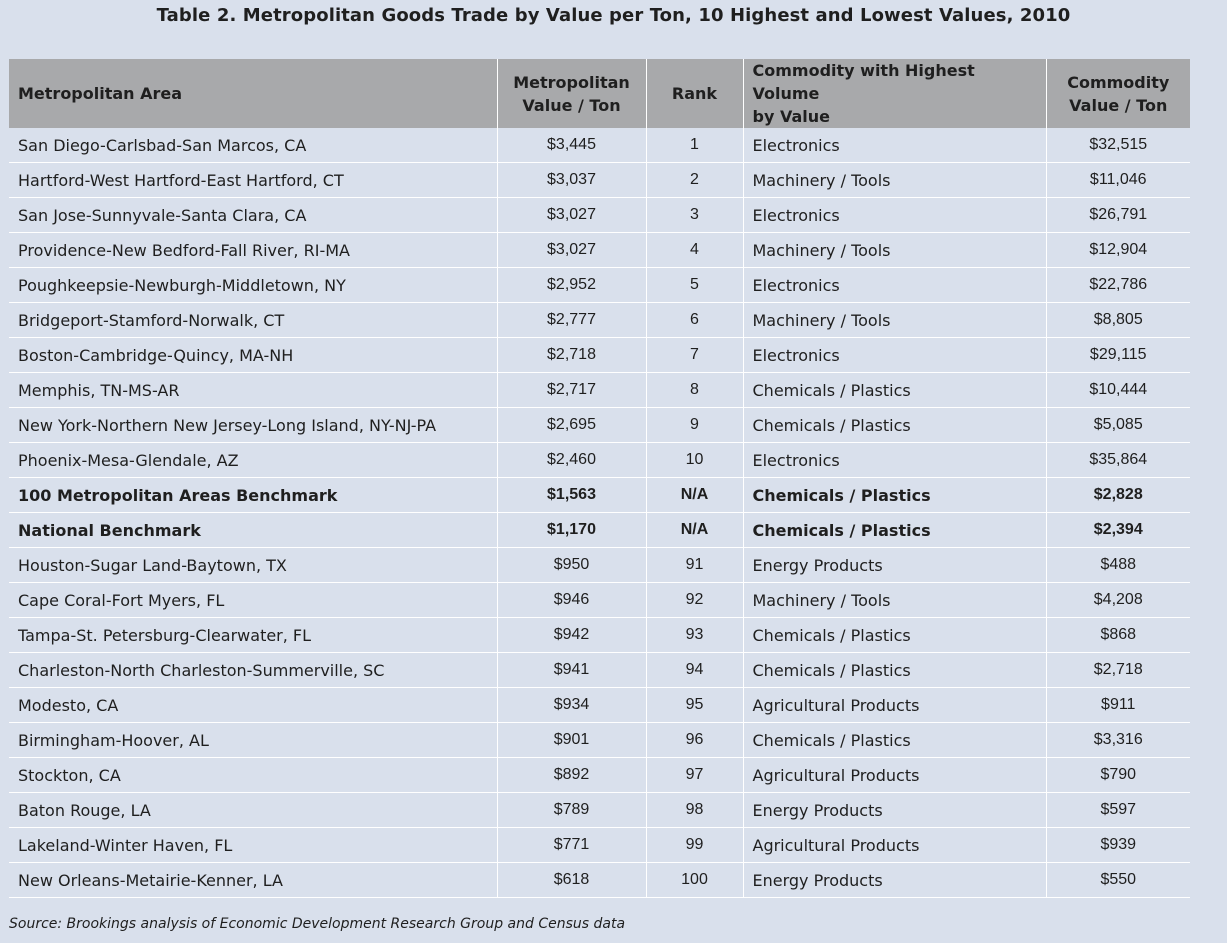 This screenshot has height=943, width=1227. What do you see at coordinates (571, 775) in the screenshot?
I see `cell-metropolitan-value: $892` at bounding box center [571, 775].